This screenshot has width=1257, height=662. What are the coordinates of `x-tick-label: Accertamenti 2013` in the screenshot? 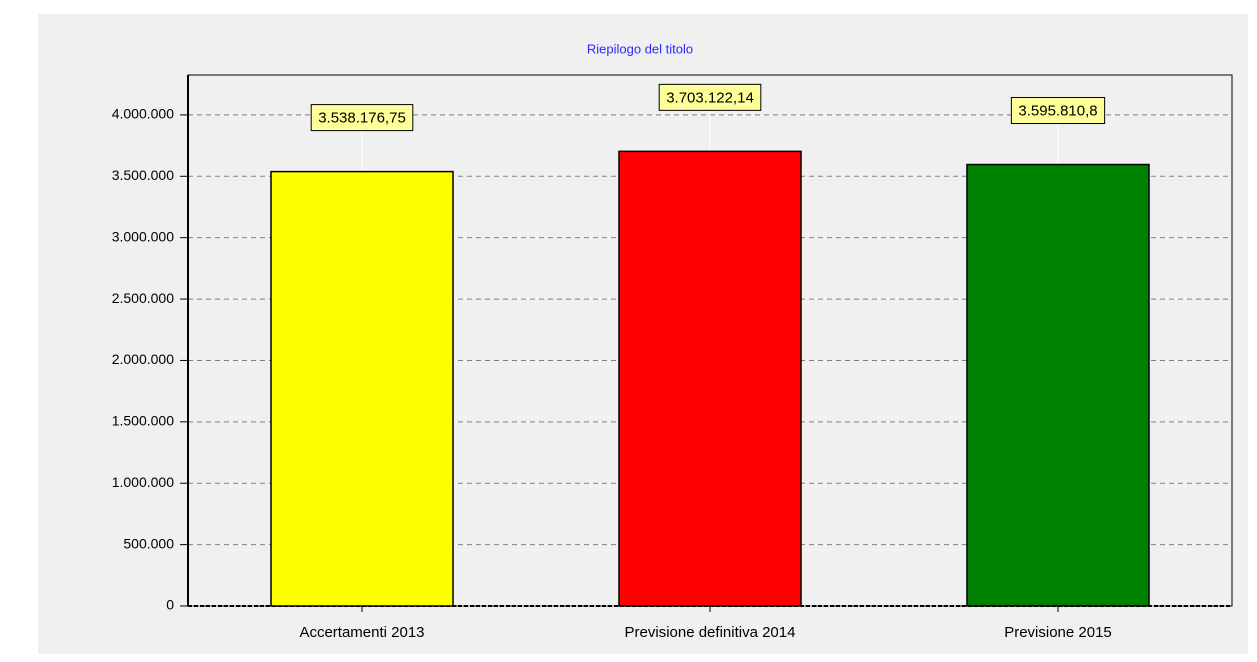 It's located at (361, 632).